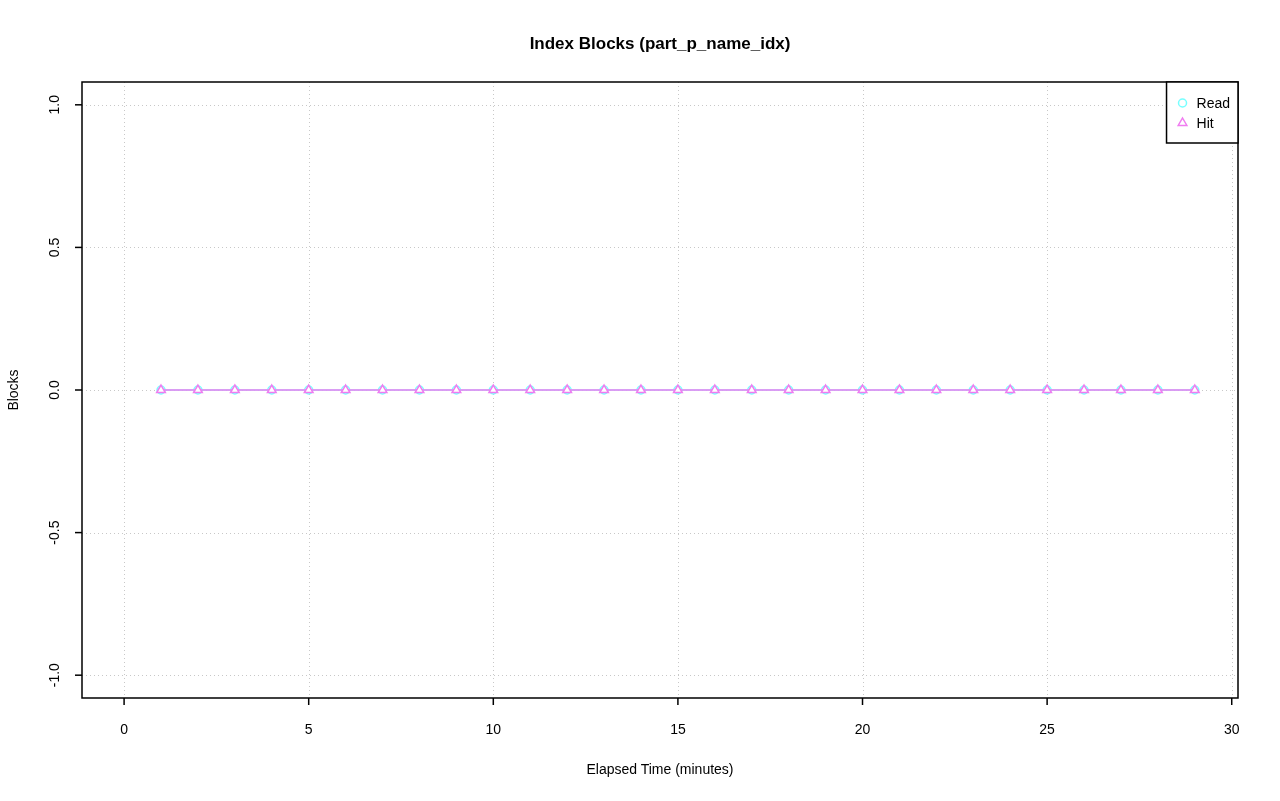 The width and height of the screenshot is (1280, 801). Describe the element at coordinates (53, 104) in the screenshot. I see `y-tick-label: 1.0` at that location.